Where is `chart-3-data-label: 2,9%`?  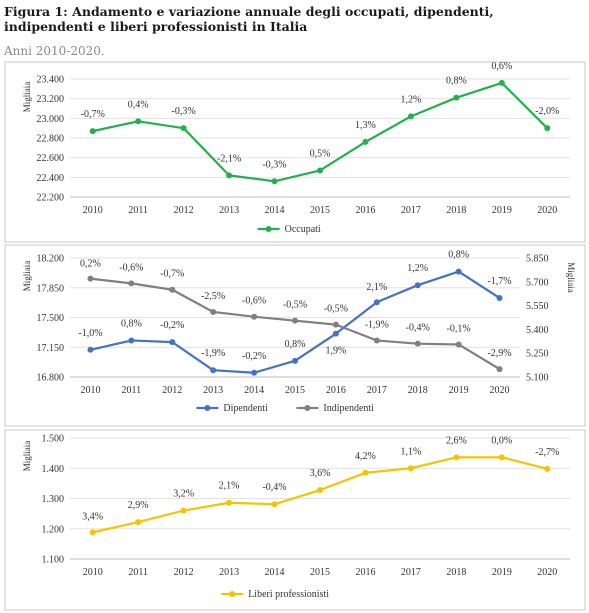 chart-3-data-label: 2,9% is located at coordinates (138, 505).